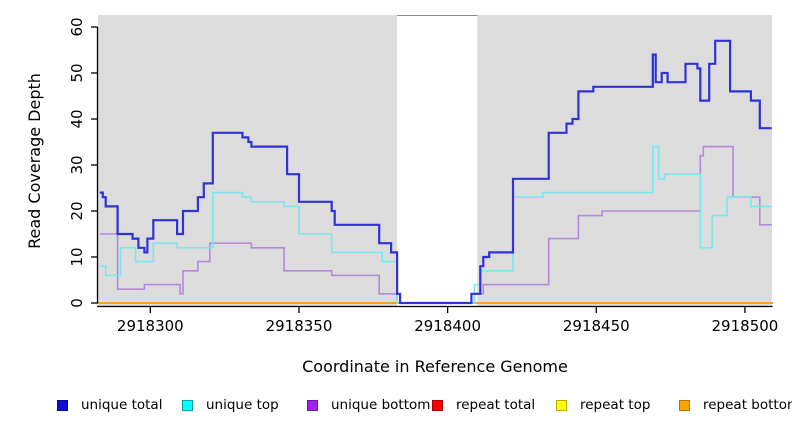 The image size is (792, 432). What do you see at coordinates (437, 405) in the screenshot?
I see `repeat-total-swatch-icon` at bounding box center [437, 405].